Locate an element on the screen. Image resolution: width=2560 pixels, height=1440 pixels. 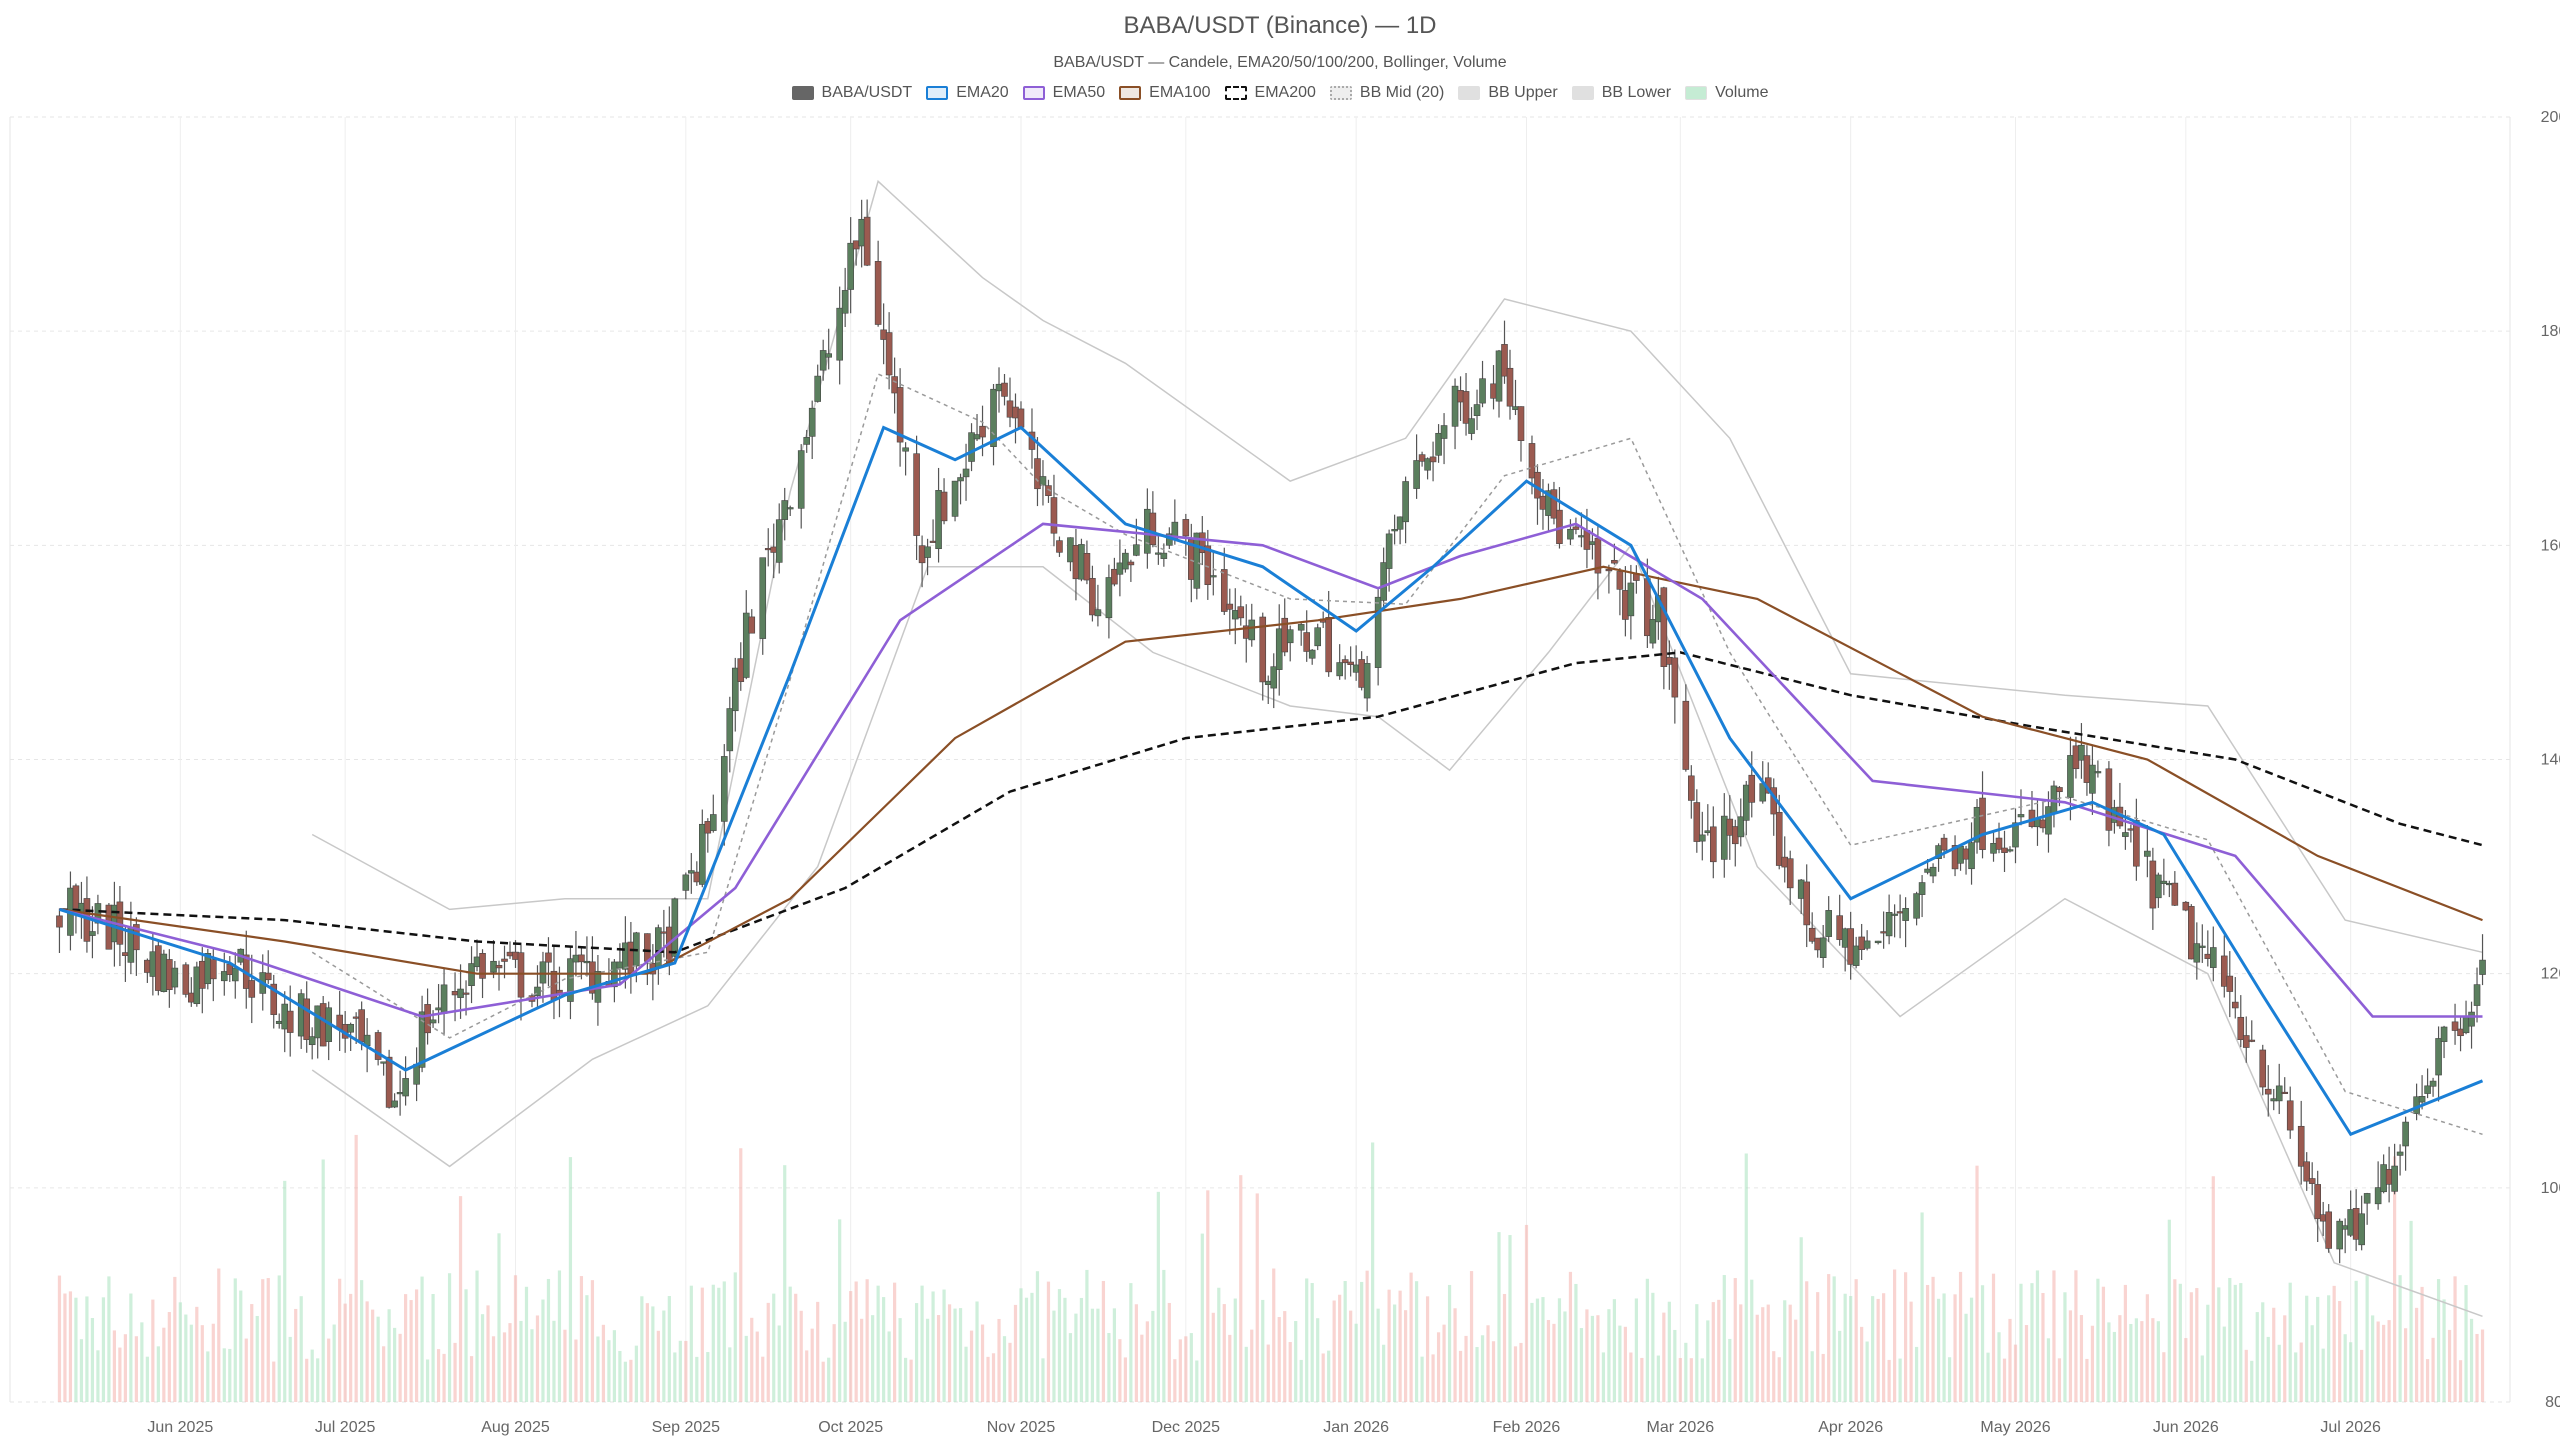
legend-item: BABA/USDT is located at coordinates (851, 93).